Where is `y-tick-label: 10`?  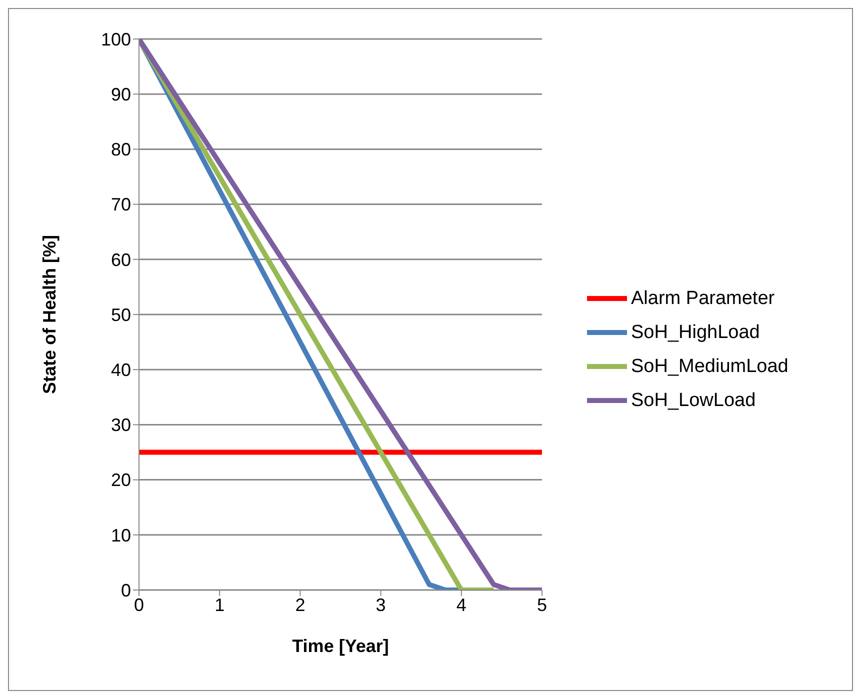
y-tick-label: 10 is located at coordinates (120, 535).